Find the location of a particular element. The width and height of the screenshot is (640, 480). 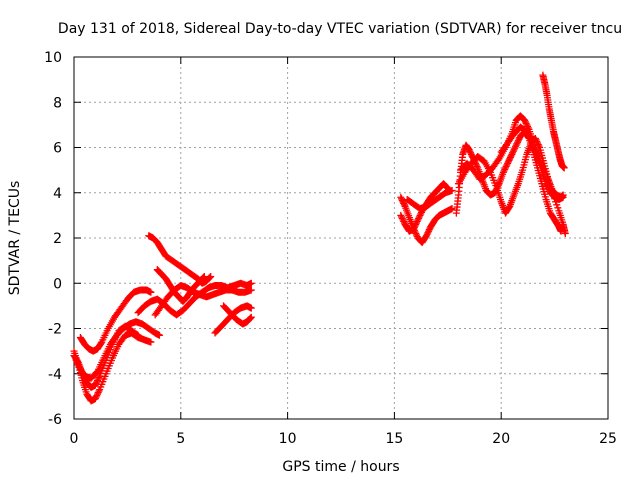

x-tick-label: 0 is located at coordinates (74, 439).